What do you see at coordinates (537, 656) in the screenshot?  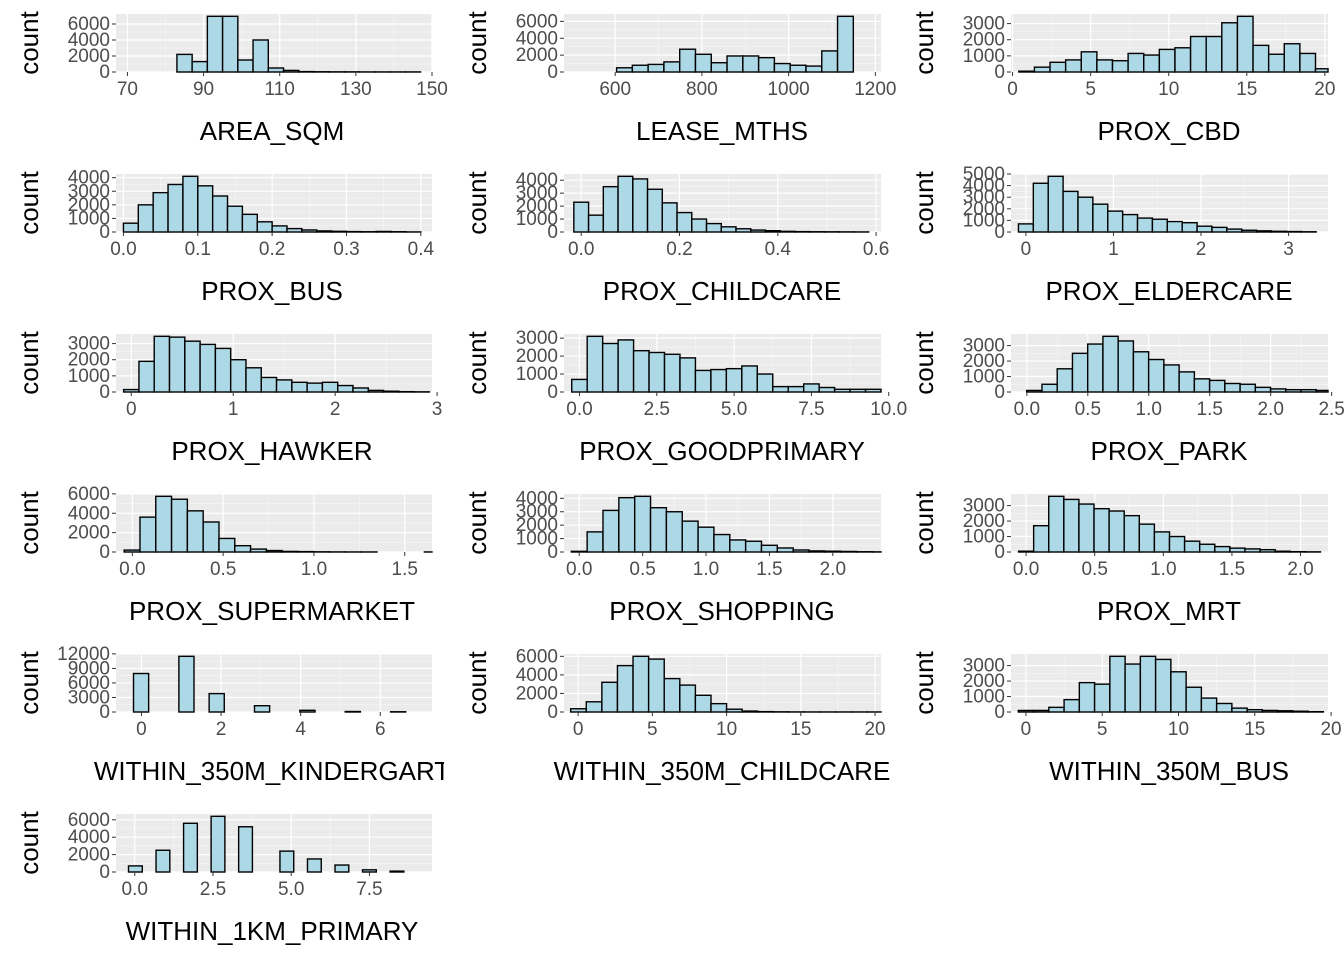 I see `chart-13-y-tick-label: 6000` at bounding box center [537, 656].